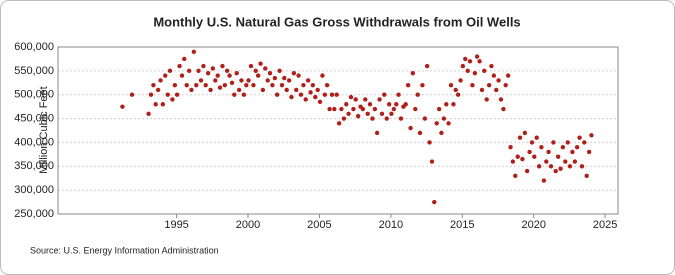 Image resolution: width=675 pixels, height=275 pixels. Describe the element at coordinates (462, 225) in the screenshot. I see `x-tick-label: 2015` at that location.